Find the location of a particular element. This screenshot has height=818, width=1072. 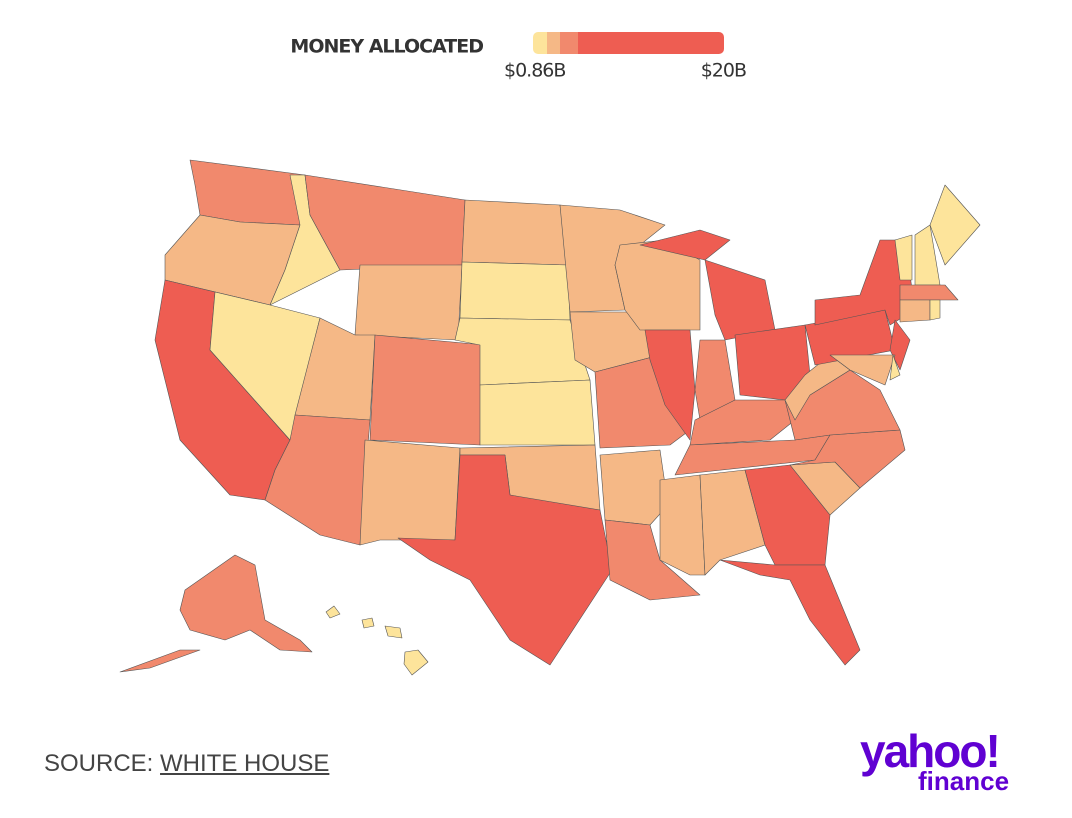

logo-brand: yahoo! is located at coordinates (930, 751).